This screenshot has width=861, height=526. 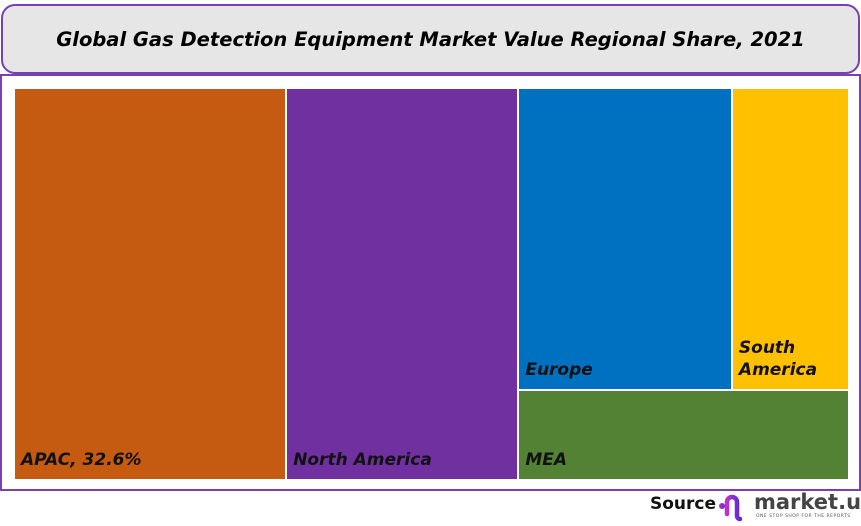 What do you see at coordinates (546, 459) in the screenshot?
I see `tile-label: MEA` at bounding box center [546, 459].